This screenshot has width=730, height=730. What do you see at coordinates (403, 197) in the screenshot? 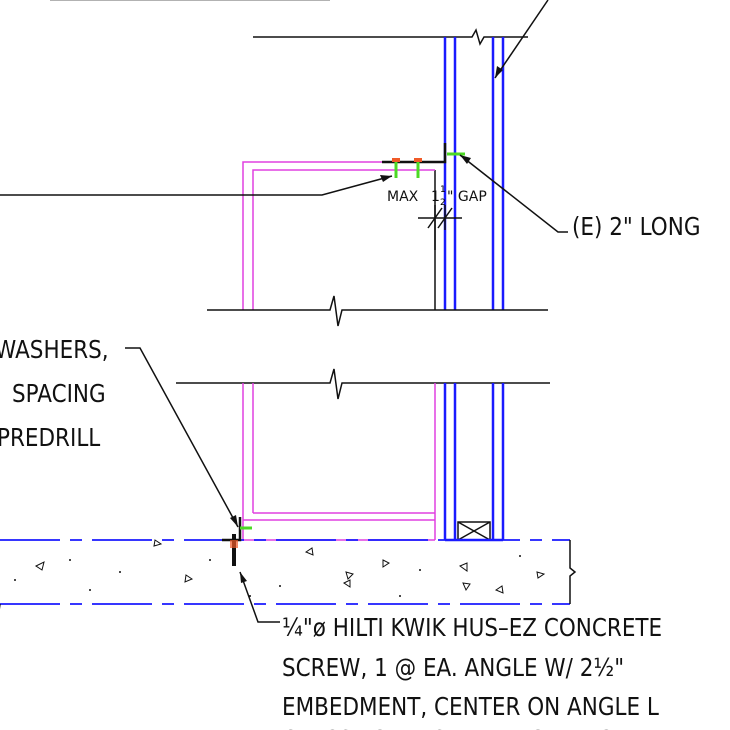
I see `gap-prefix: MAX` at bounding box center [403, 197].